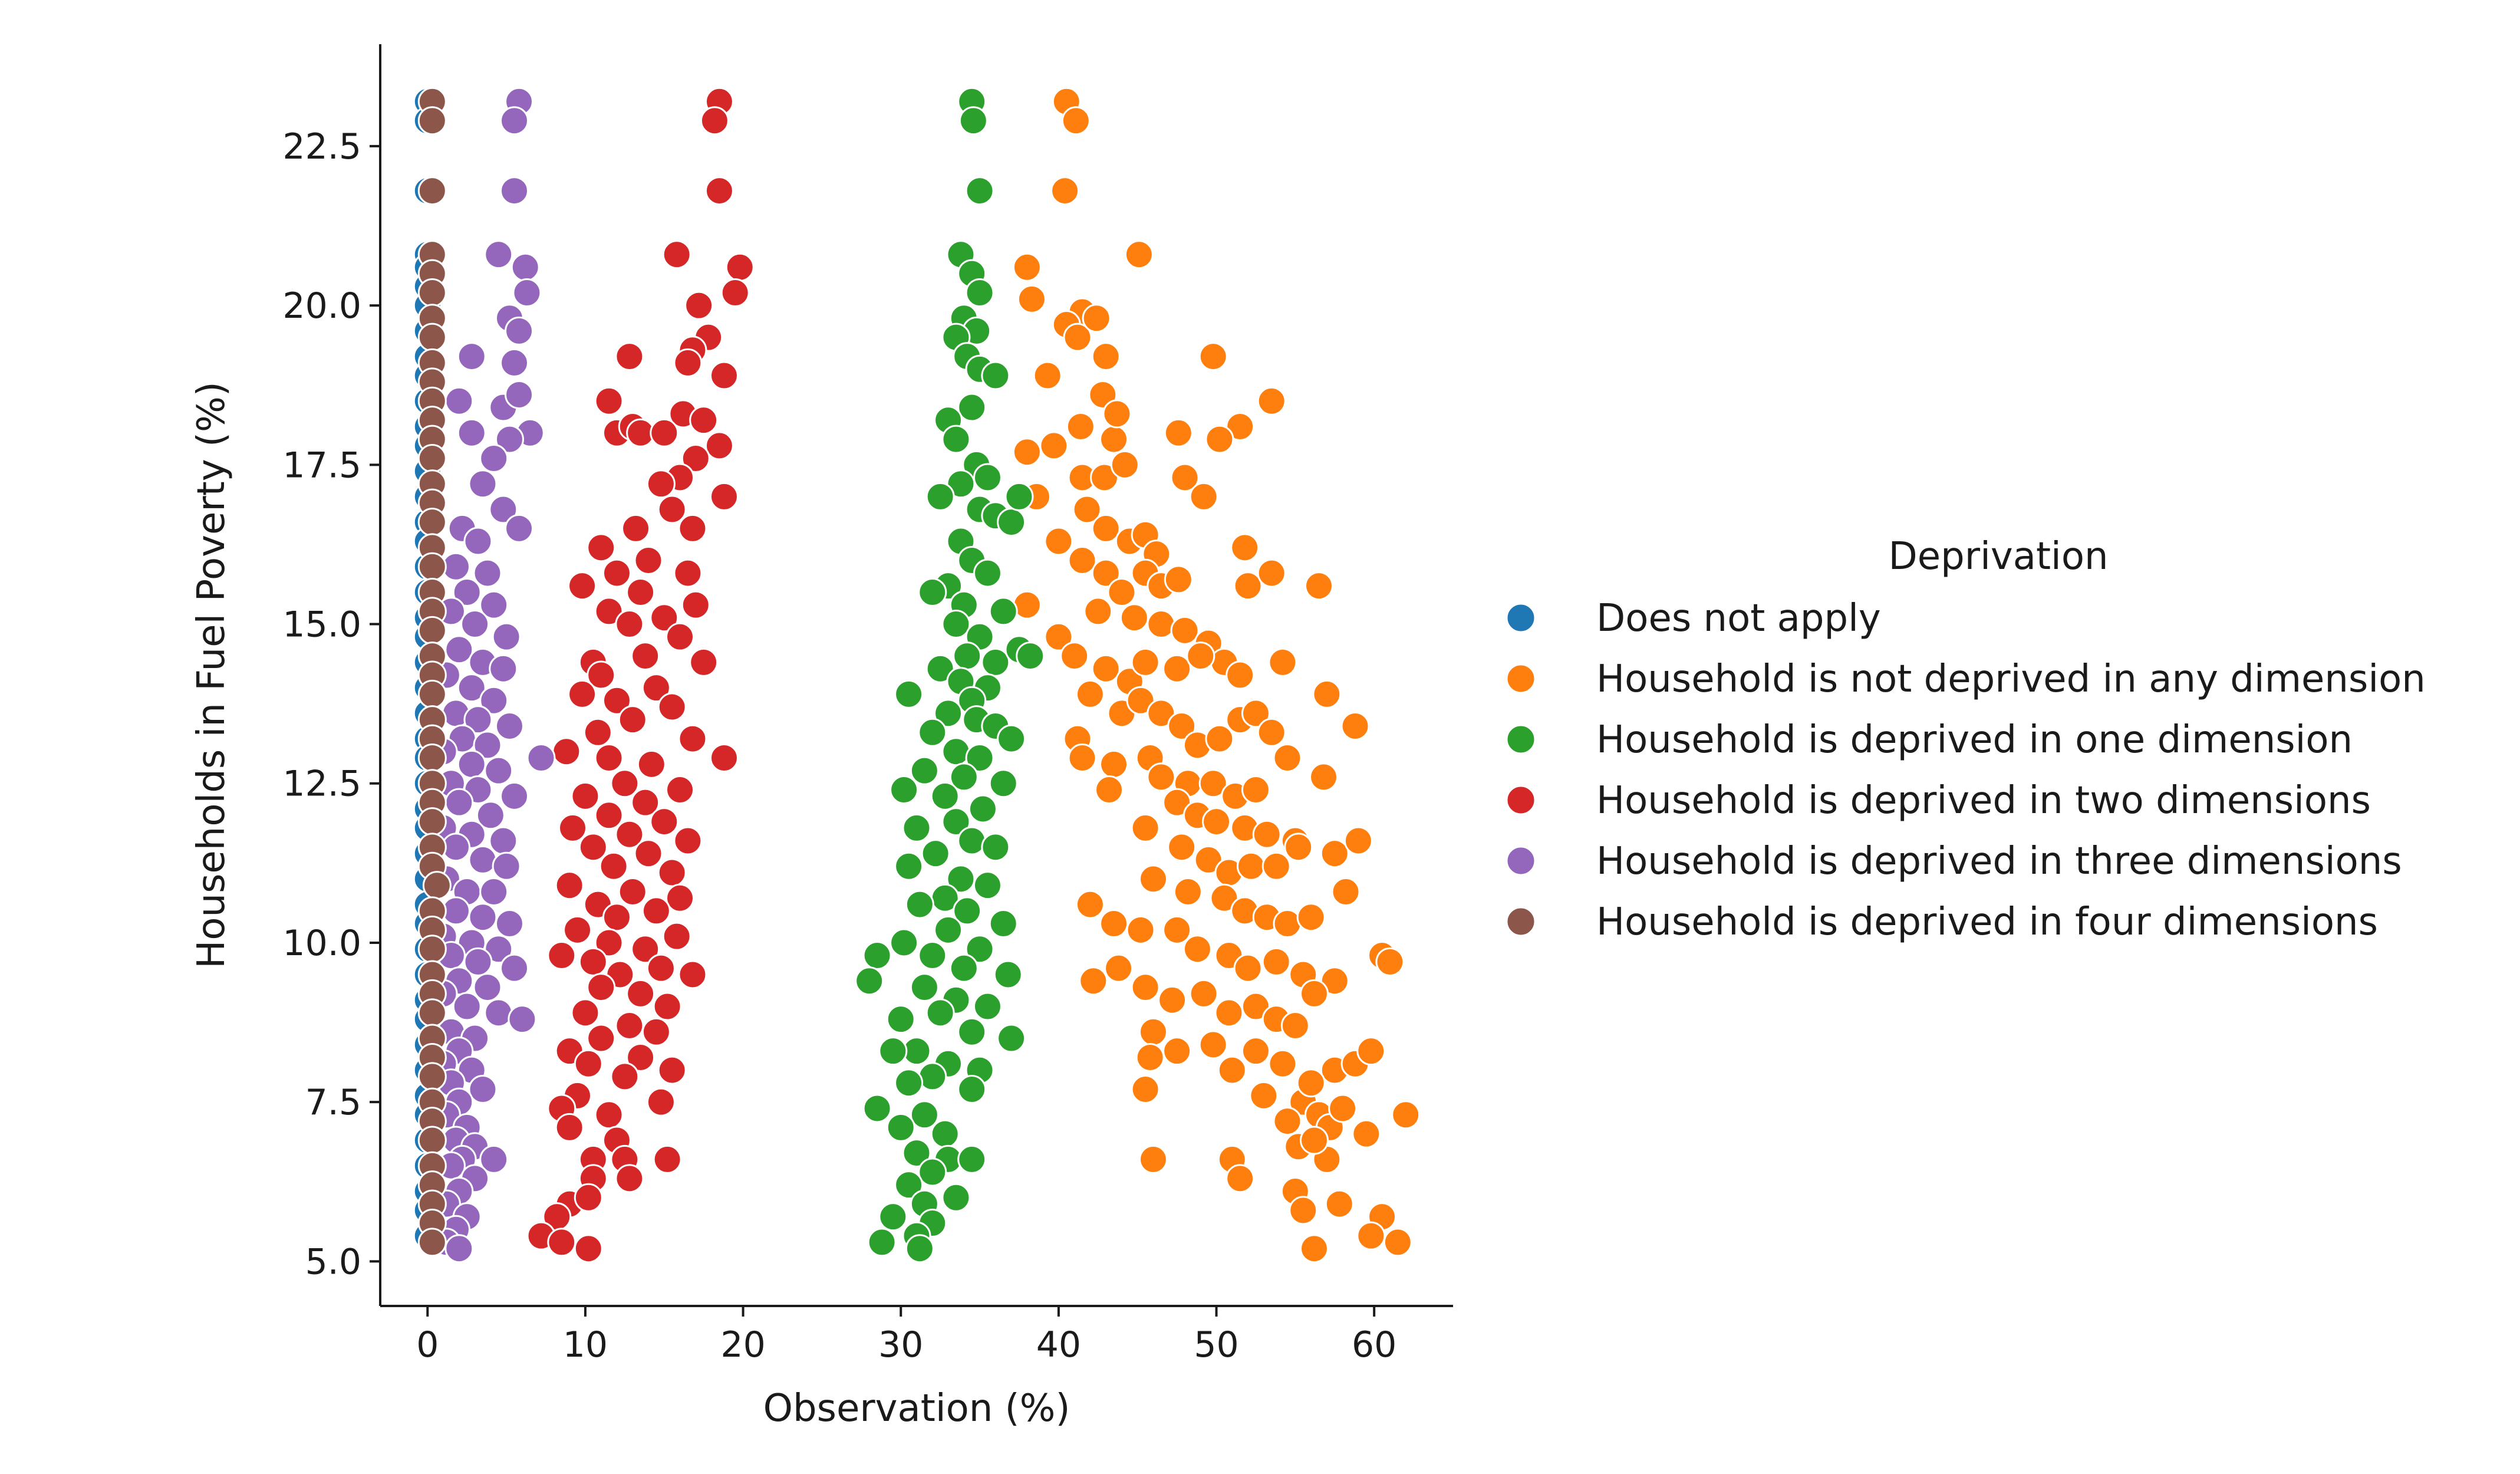  What do you see at coordinates (211, 675) in the screenshot?
I see `y-axis-title: Households in Fuel Poverty (%)` at bounding box center [211, 675].